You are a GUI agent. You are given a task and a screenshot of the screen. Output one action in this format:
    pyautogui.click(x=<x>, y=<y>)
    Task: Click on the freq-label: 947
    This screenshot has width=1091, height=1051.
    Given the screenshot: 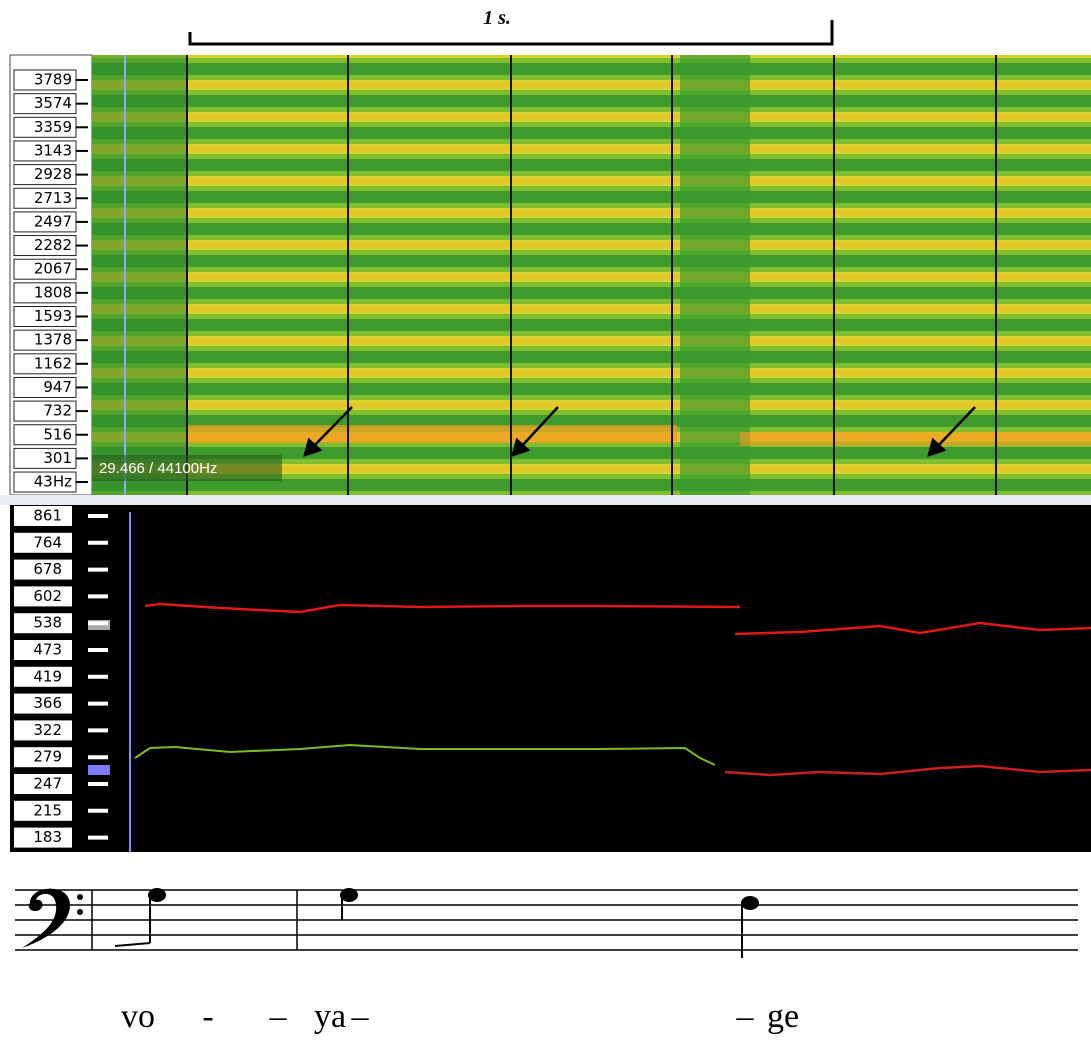 What is the action you would take?
    pyautogui.click(x=57, y=387)
    